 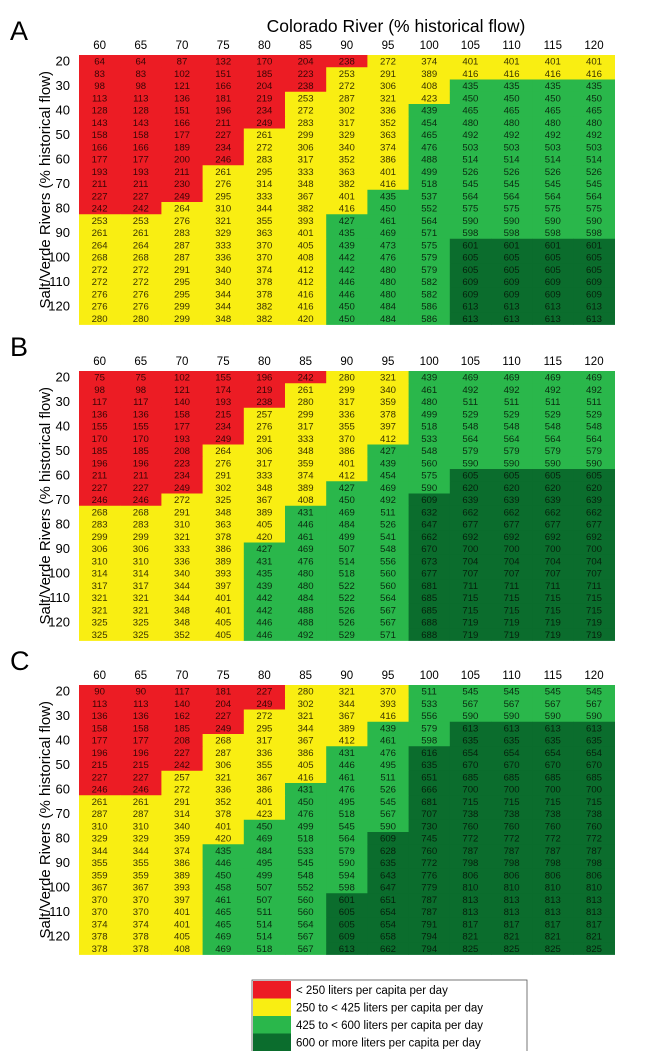 I want to click on cell-value: 476, so click(x=388, y=753).